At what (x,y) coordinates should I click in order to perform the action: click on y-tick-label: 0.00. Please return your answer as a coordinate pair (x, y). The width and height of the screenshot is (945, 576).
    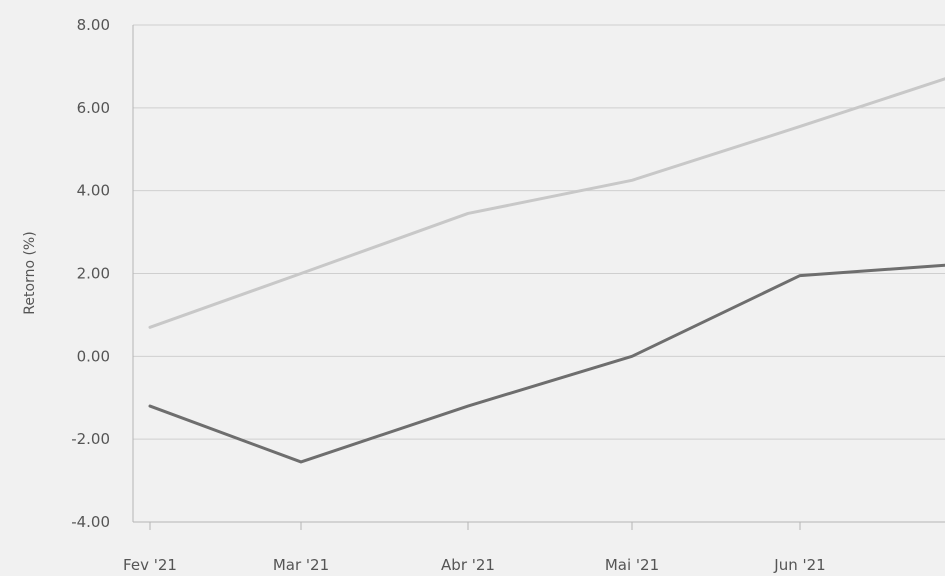
    Looking at the image, I should click on (93, 356).